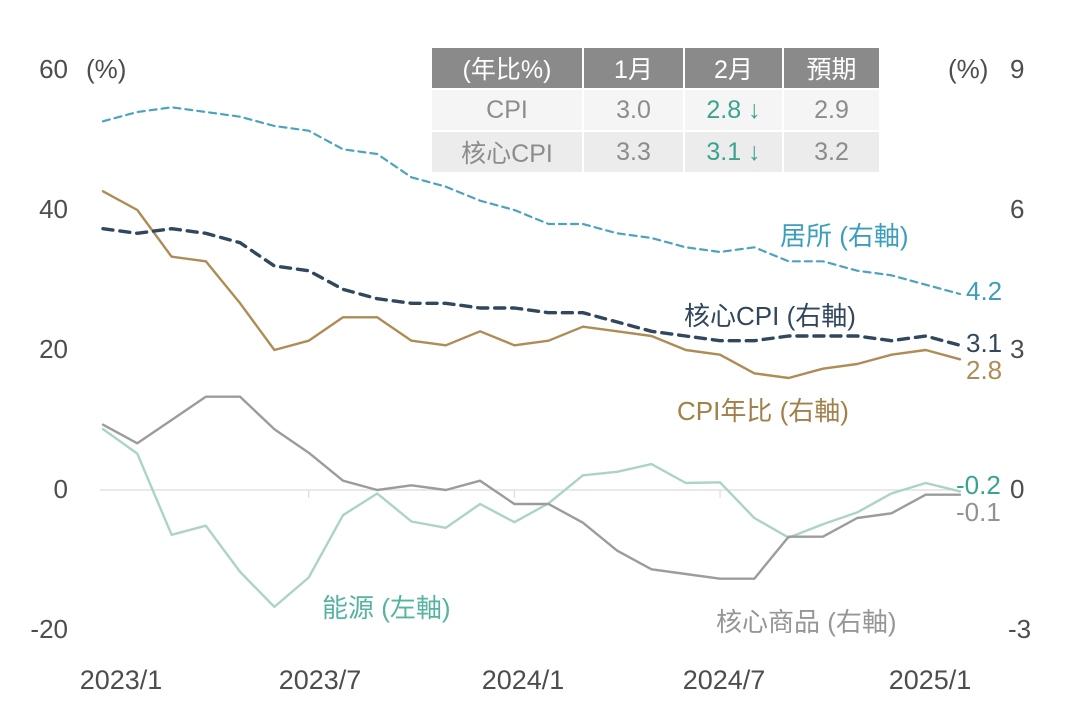 This screenshot has height=718, width=1077. What do you see at coordinates (633, 152) in the screenshot?
I see `table-cell-corecpi-jan: 3.3` at bounding box center [633, 152].